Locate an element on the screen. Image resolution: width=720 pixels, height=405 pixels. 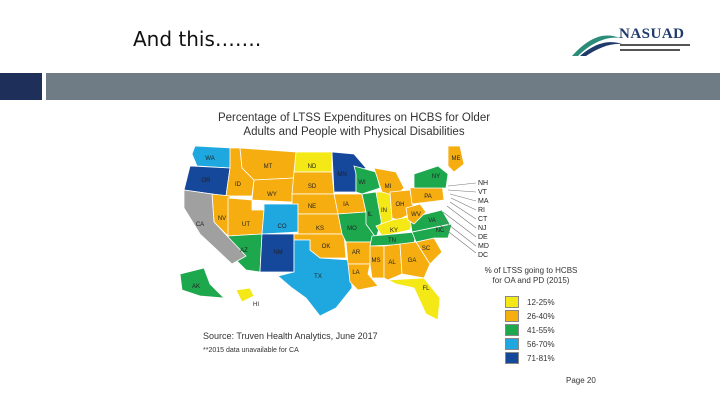
small-state-label-ct: CT is located at coordinates (483, 219).